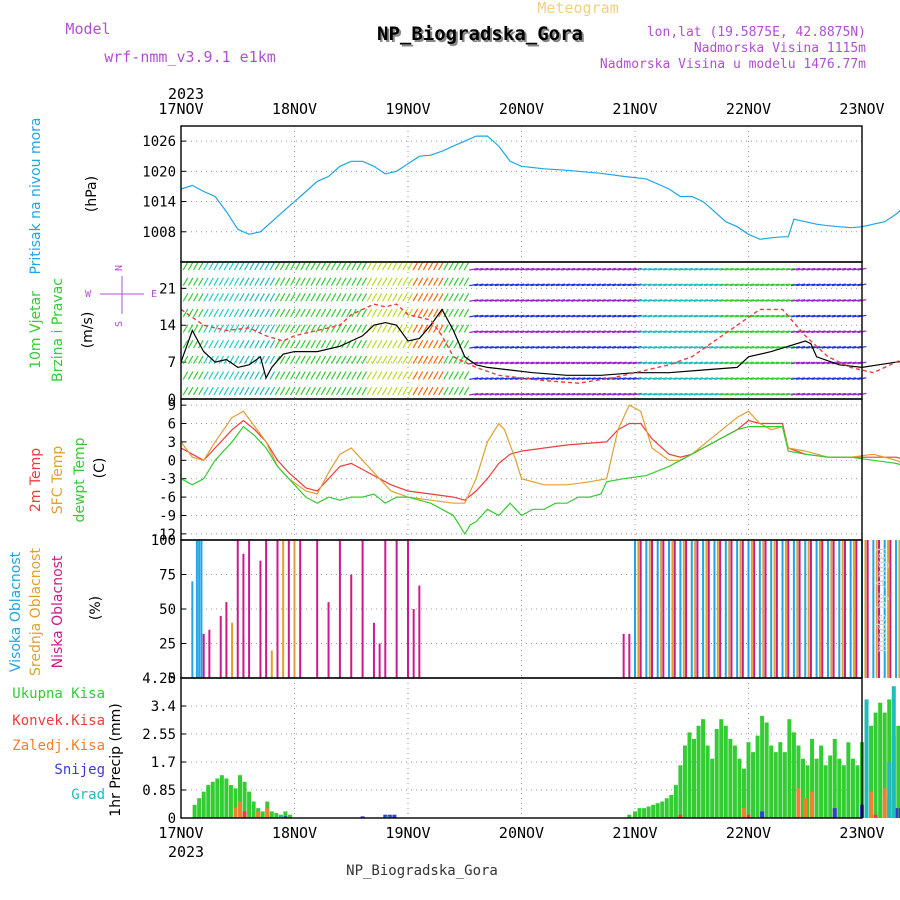  I want to click on bar-frz, so click(743, 813).